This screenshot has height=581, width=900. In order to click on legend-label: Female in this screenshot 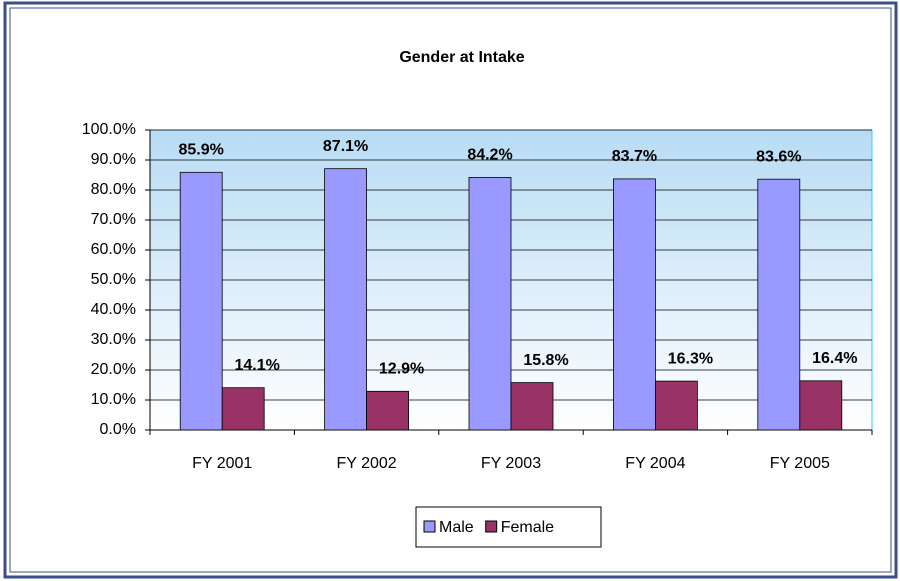, I will do `click(527, 527)`.